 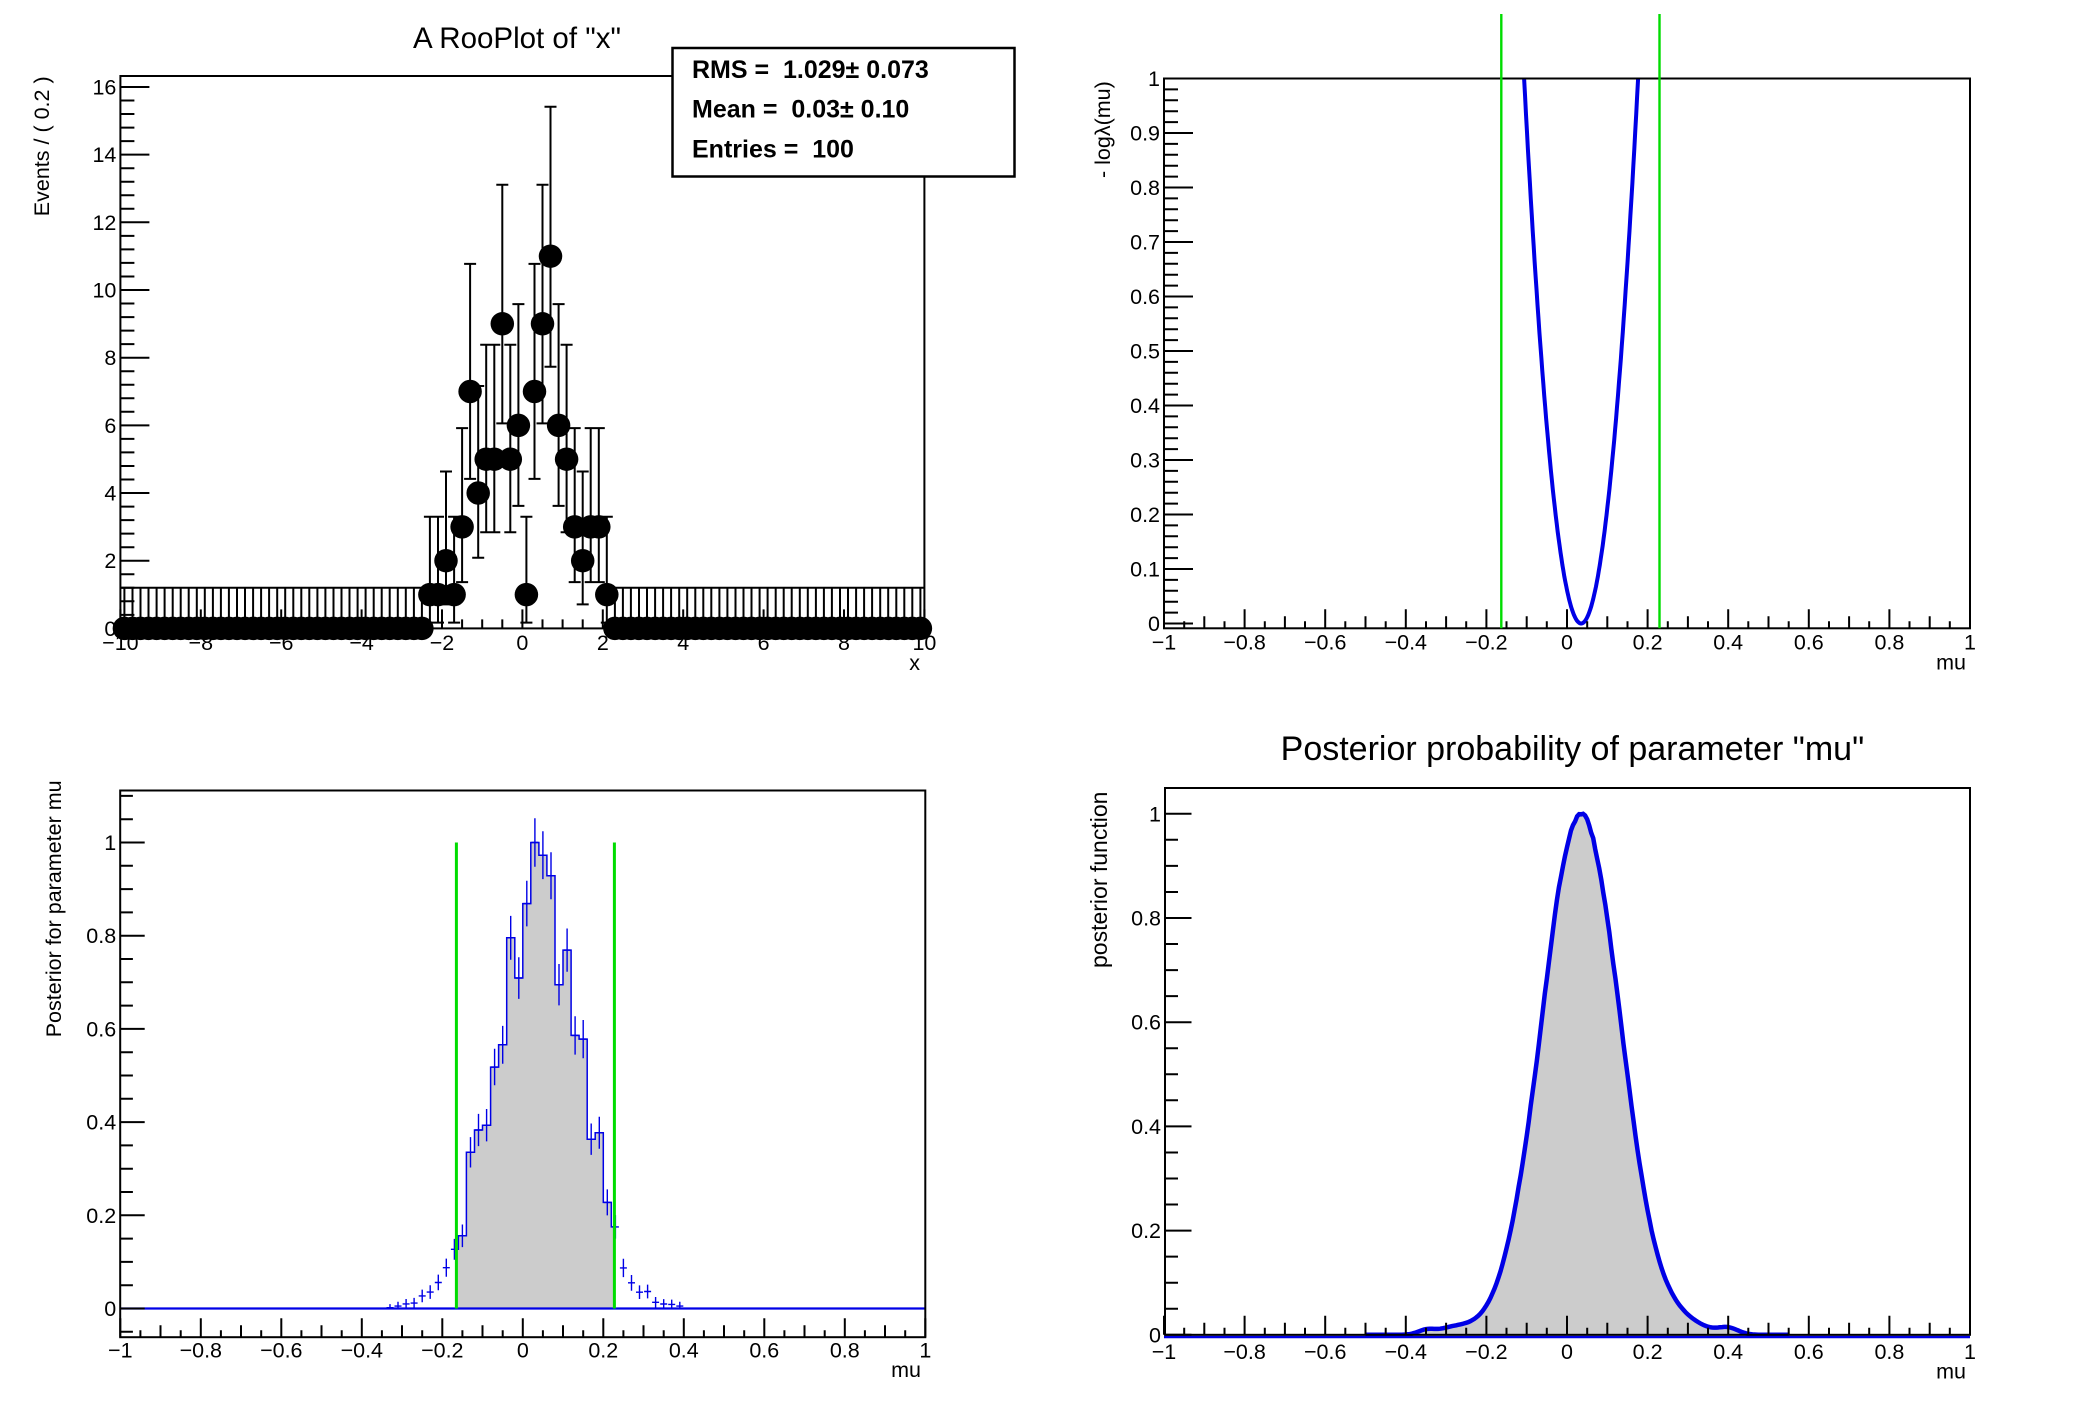 I want to click on svg-text: 0.3, so click(x=1145, y=461).